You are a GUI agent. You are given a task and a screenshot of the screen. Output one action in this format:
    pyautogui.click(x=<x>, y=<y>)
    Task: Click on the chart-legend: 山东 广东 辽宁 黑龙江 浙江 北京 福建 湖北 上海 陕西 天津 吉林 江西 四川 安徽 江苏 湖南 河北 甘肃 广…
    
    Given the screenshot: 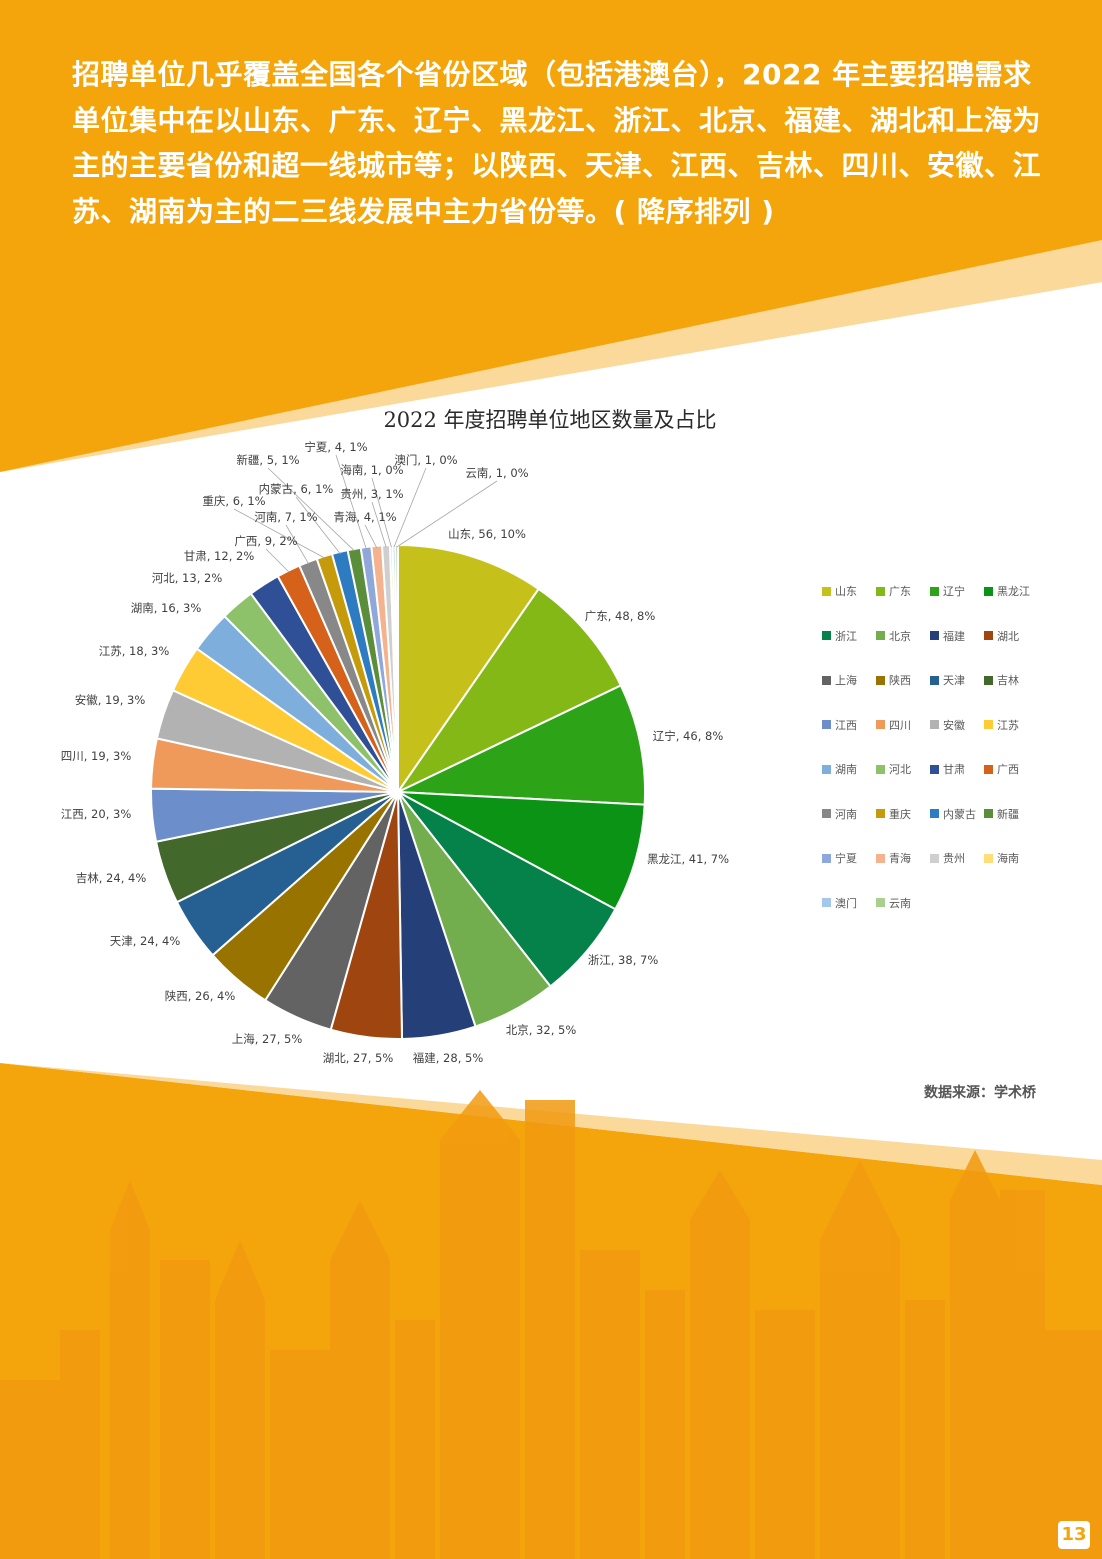 What is the action you would take?
    pyautogui.click(x=942, y=747)
    